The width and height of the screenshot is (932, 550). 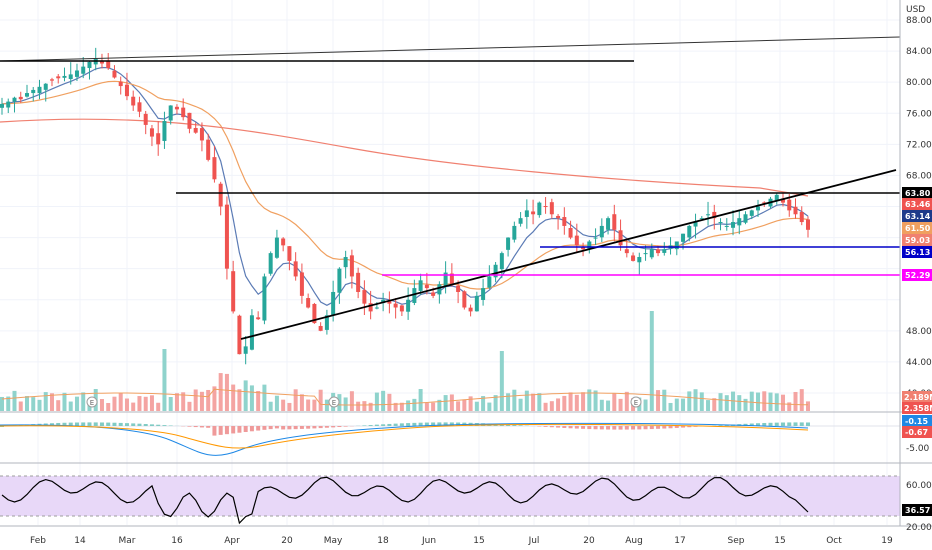 I want to click on price-tick-label: 80.00, so click(x=919, y=83).